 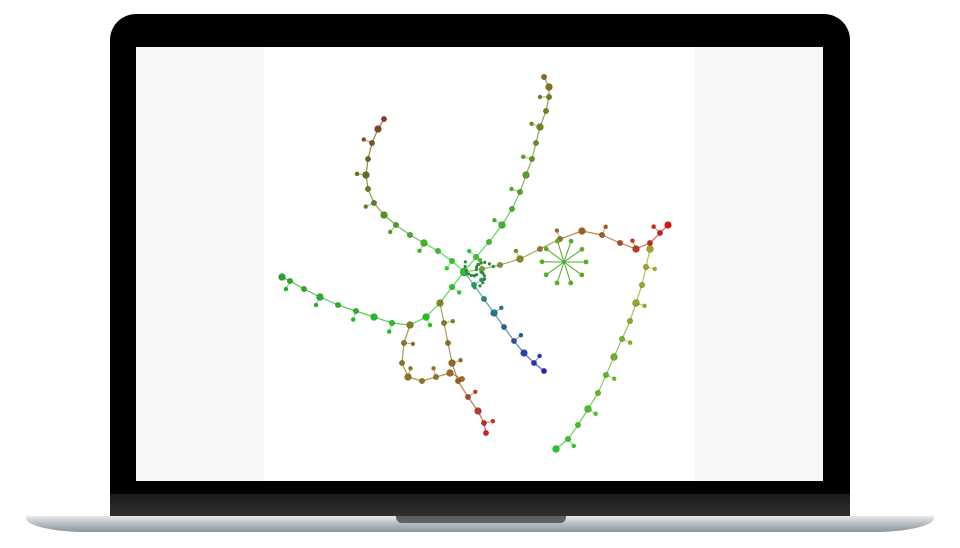 I want to click on laptop-notch, so click(x=481, y=519).